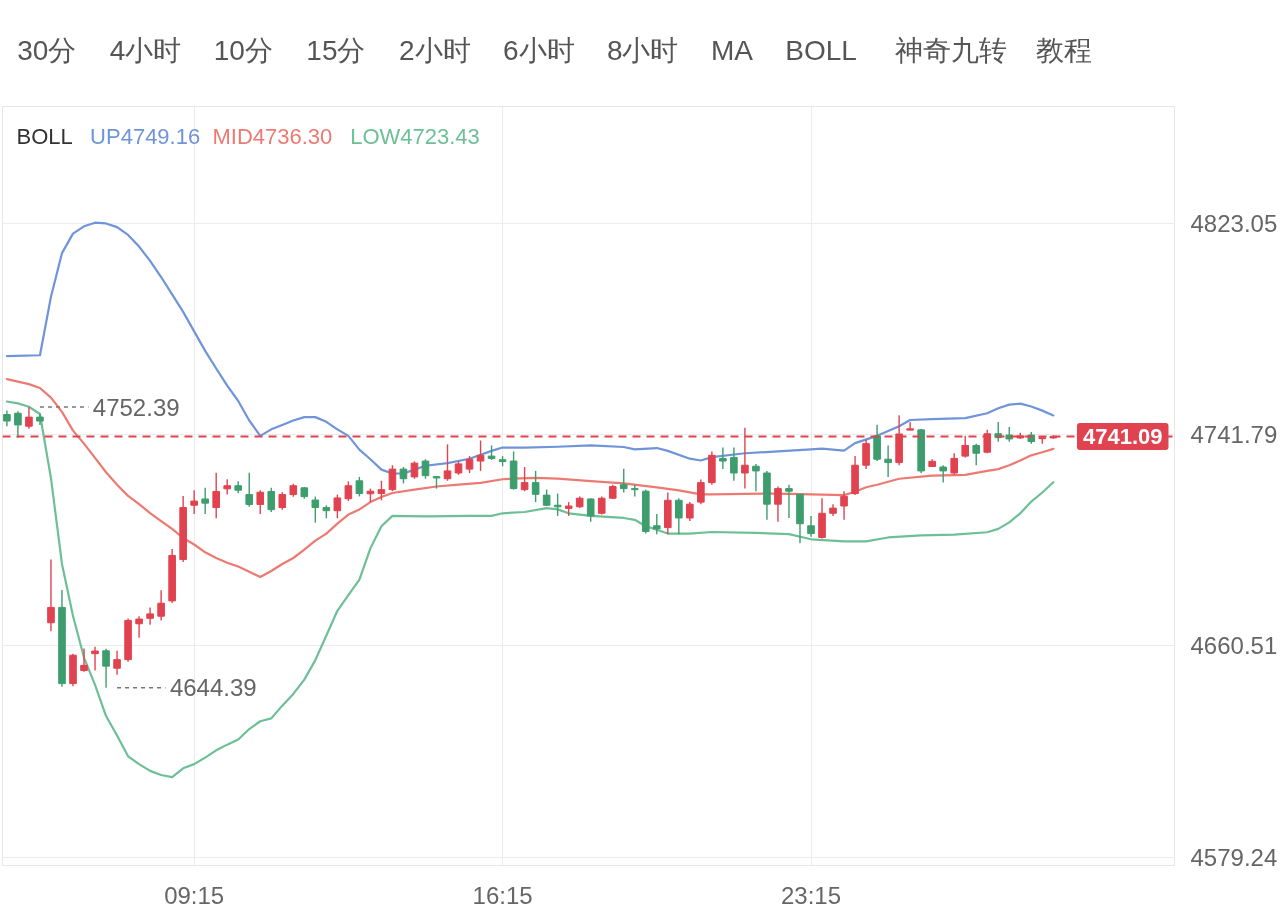 This screenshot has height=911, width=1280. Describe the element at coordinates (732, 50) in the screenshot. I see `text: MA` at that location.